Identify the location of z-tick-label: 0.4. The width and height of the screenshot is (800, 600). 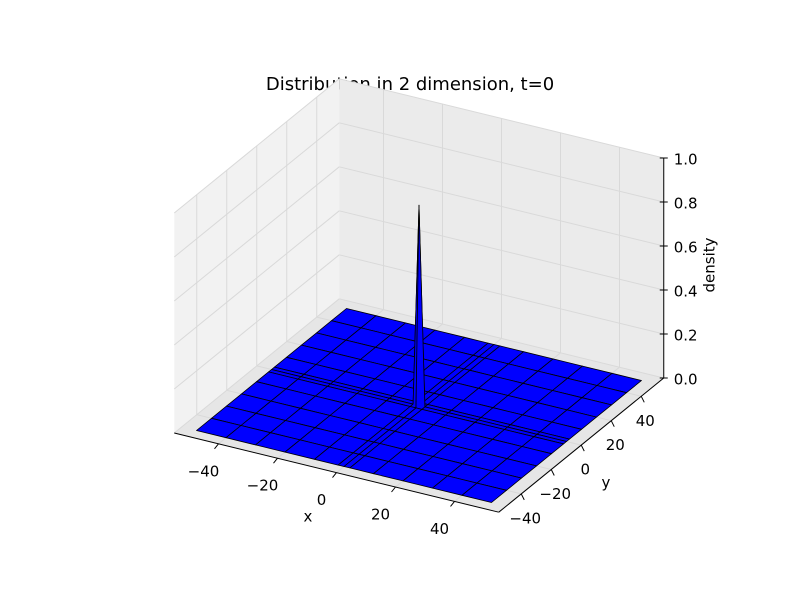
(686, 292).